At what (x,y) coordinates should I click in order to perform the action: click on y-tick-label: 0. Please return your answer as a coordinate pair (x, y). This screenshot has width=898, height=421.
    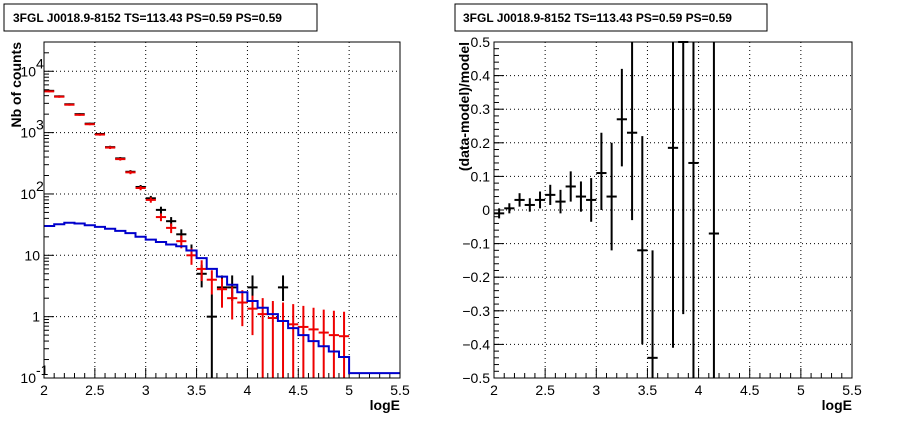
    Looking at the image, I should click on (486, 210).